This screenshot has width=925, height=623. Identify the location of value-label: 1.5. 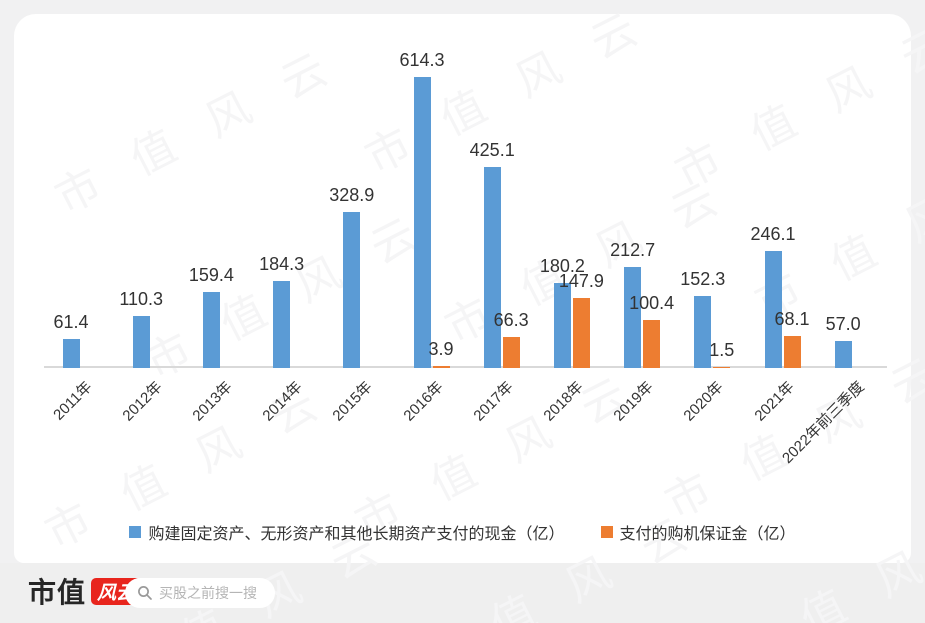
(722, 350).